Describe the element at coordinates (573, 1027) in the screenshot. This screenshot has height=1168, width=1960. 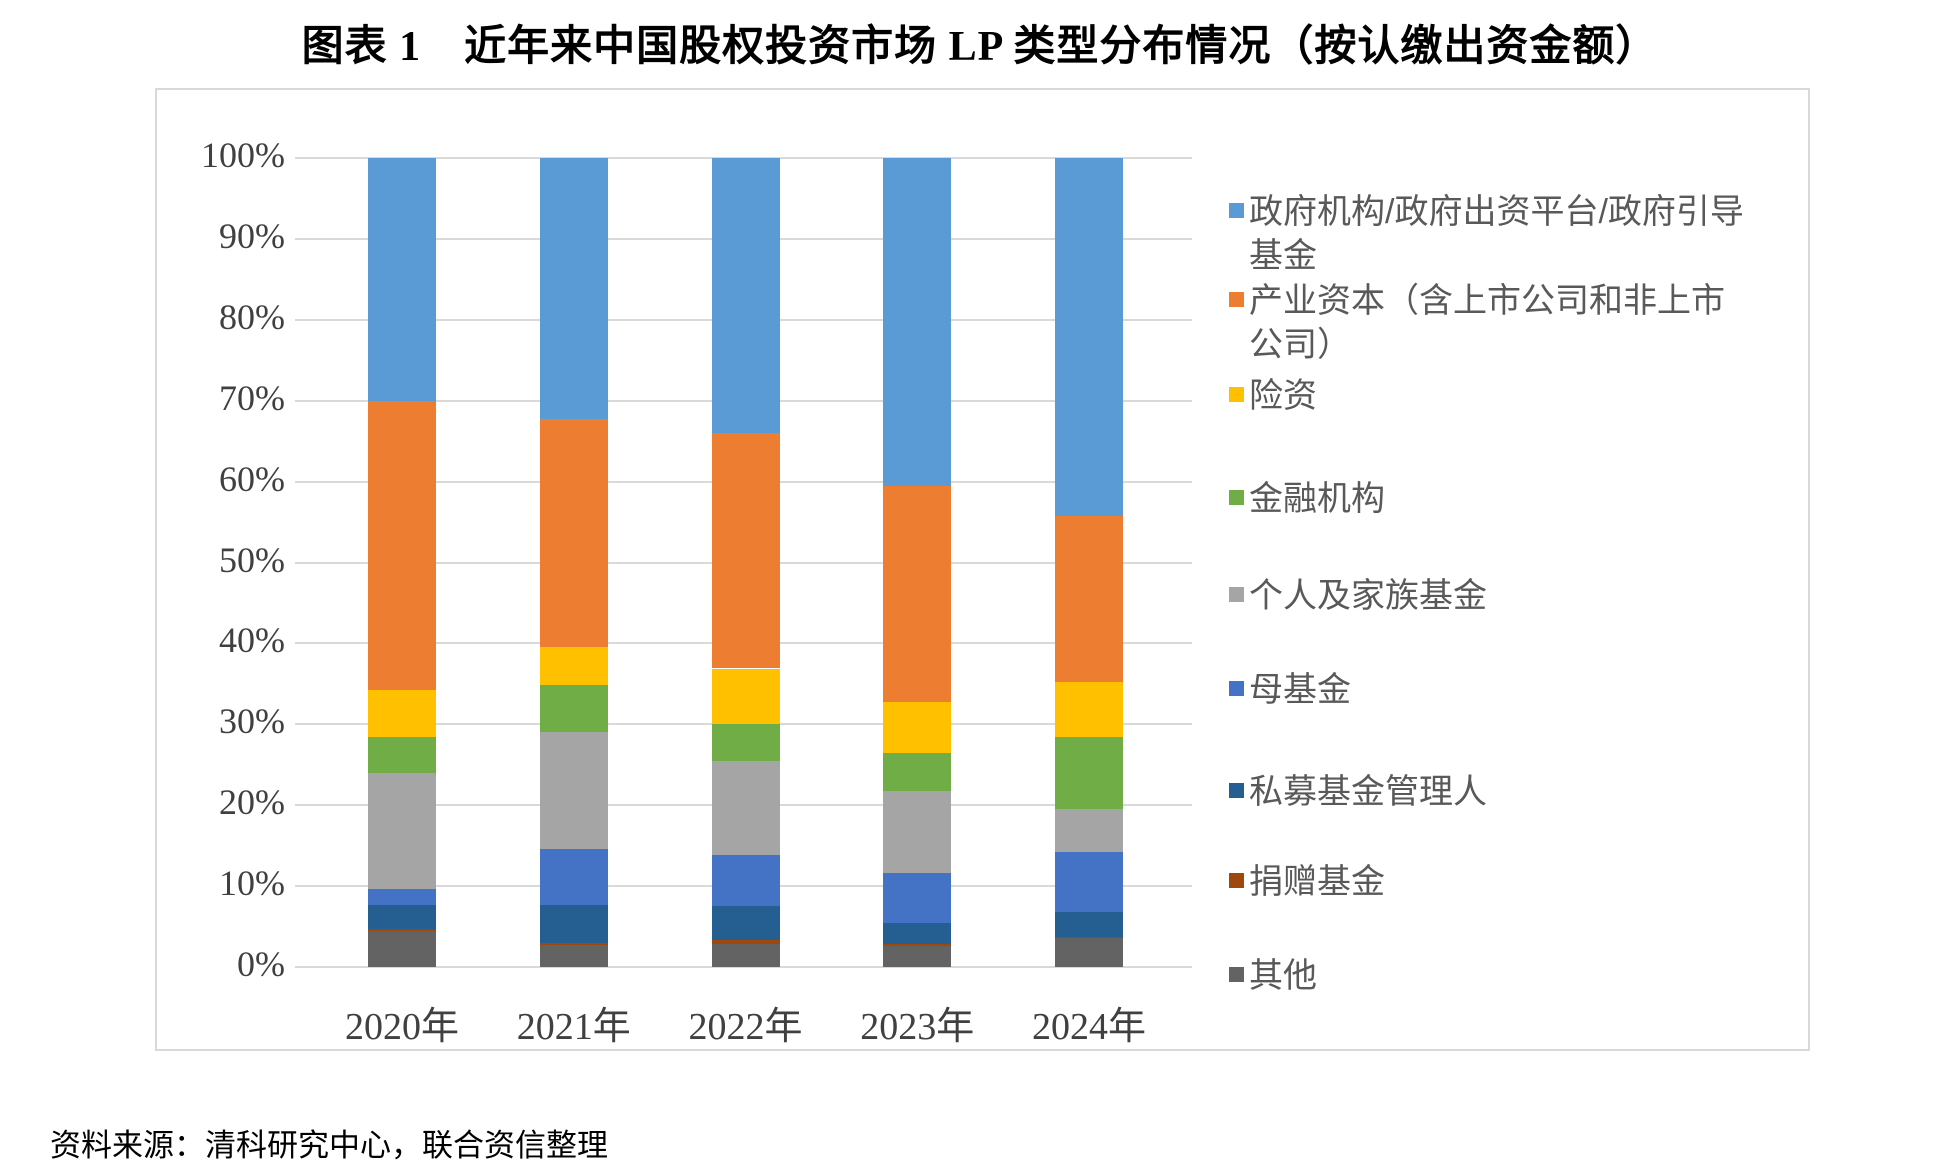
I see `x-category-label: 2021年` at that location.